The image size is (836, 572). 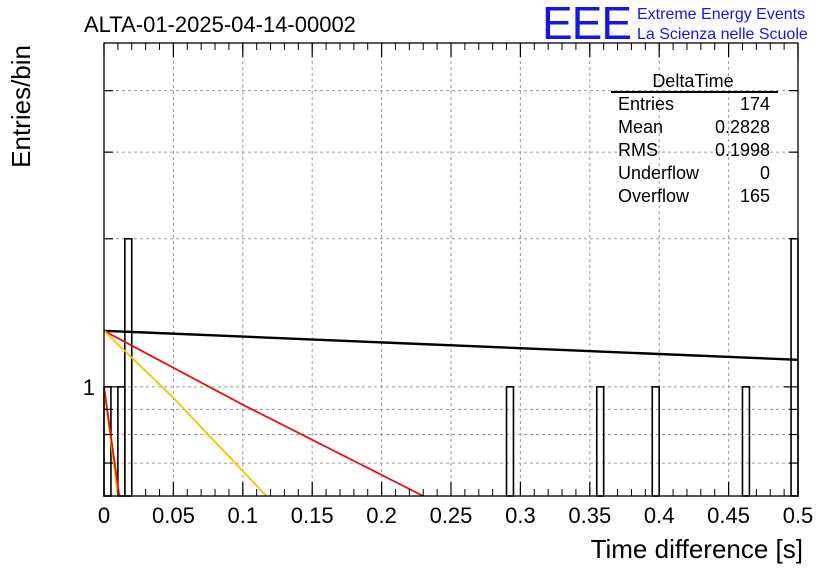 I want to click on stats-label: RMS, so click(x=638, y=150).